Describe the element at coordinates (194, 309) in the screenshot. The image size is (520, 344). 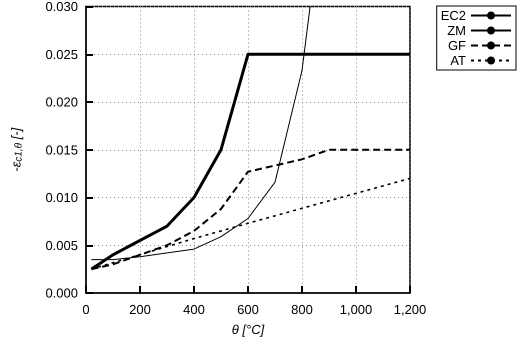
I see `x-tick-label: 400` at that location.